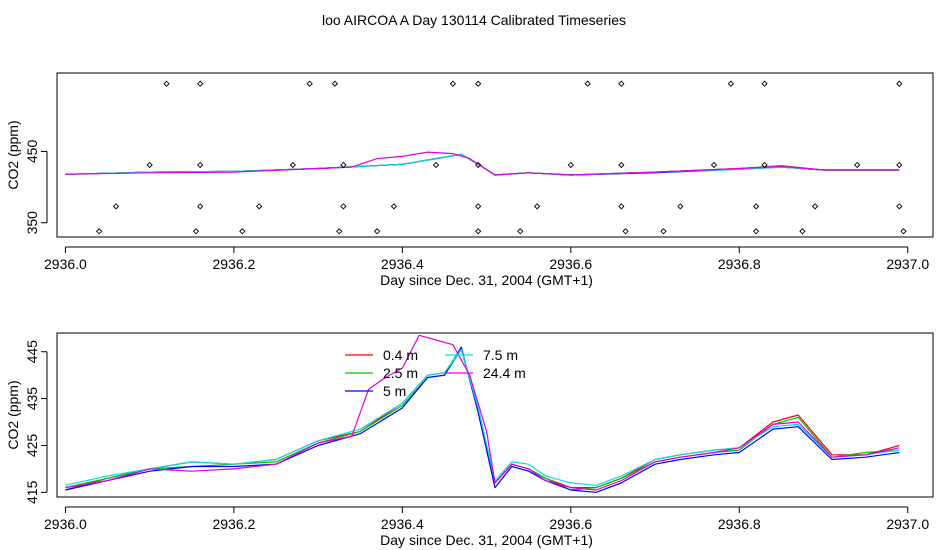  Describe the element at coordinates (500, 355) in the screenshot. I see `legend-label: 7.5 m` at that location.